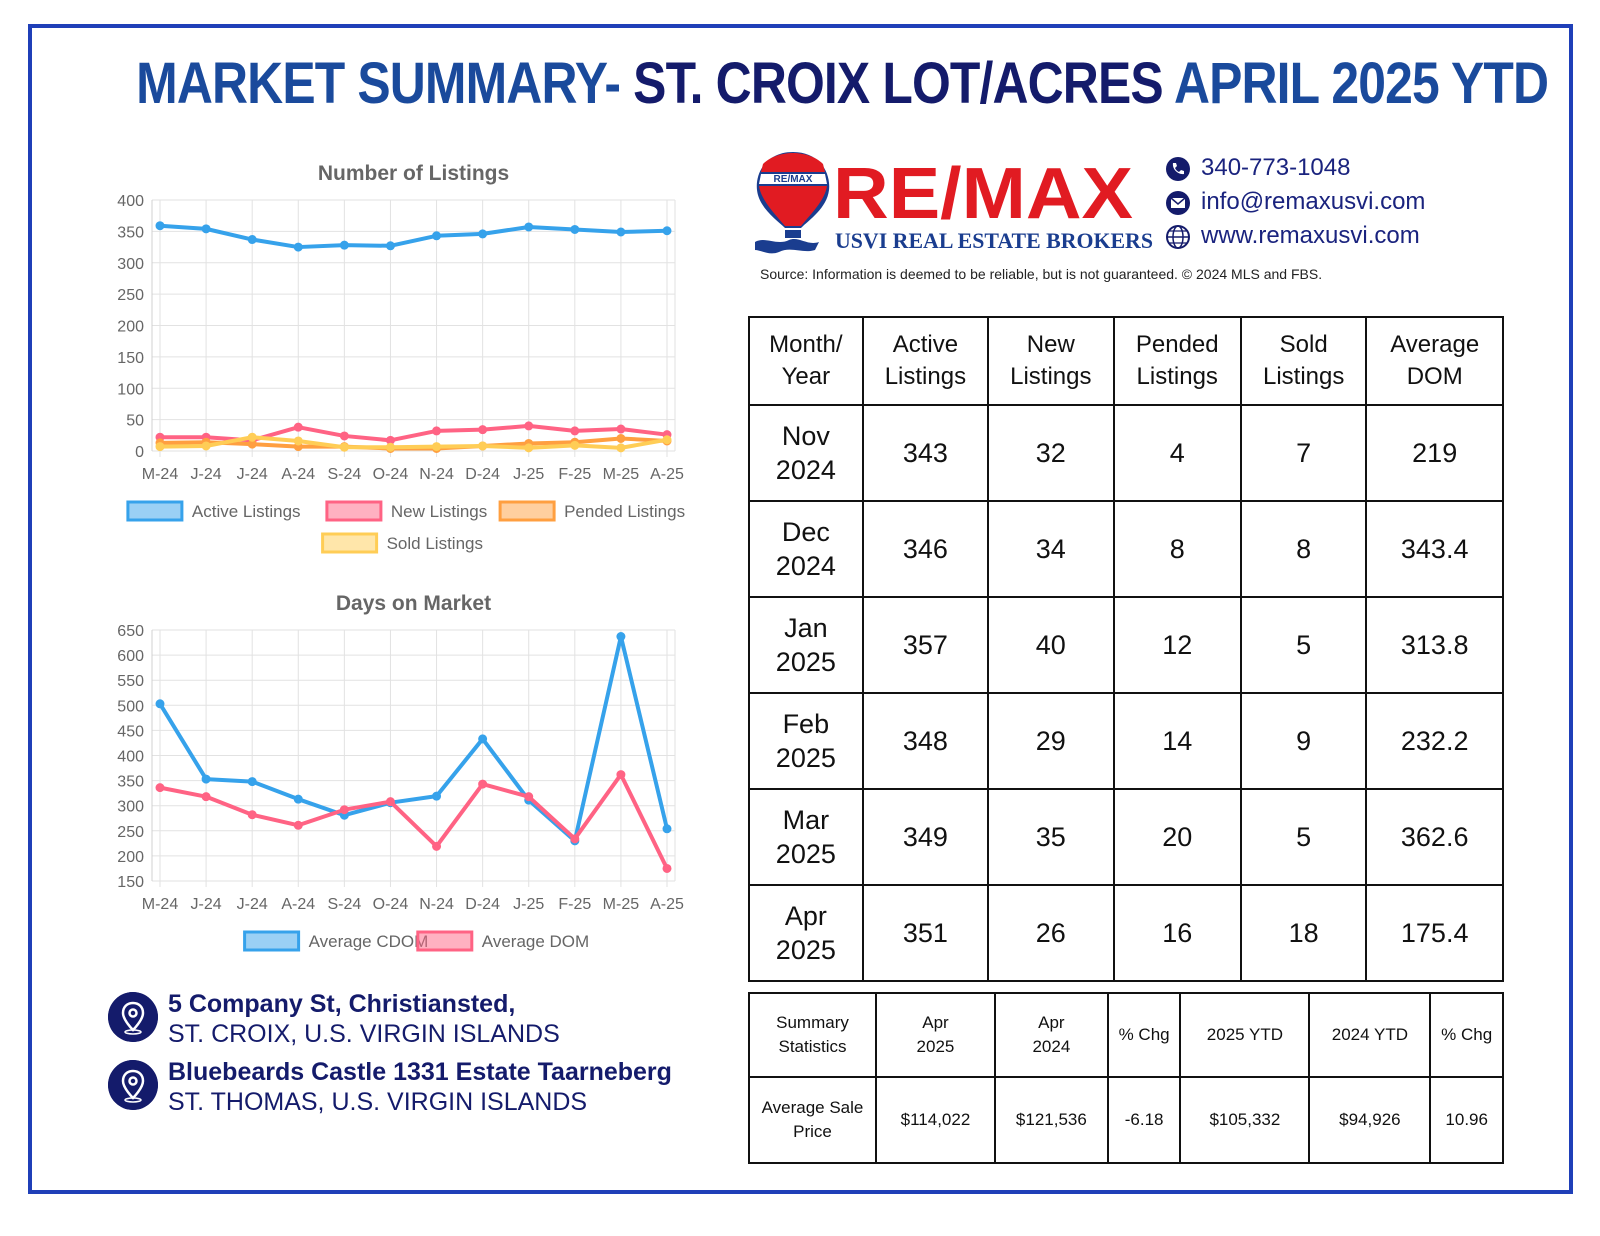 This screenshot has width=1600, height=1236. Describe the element at coordinates (130, 631) in the screenshot. I see `y-tick-label: 650` at that location.